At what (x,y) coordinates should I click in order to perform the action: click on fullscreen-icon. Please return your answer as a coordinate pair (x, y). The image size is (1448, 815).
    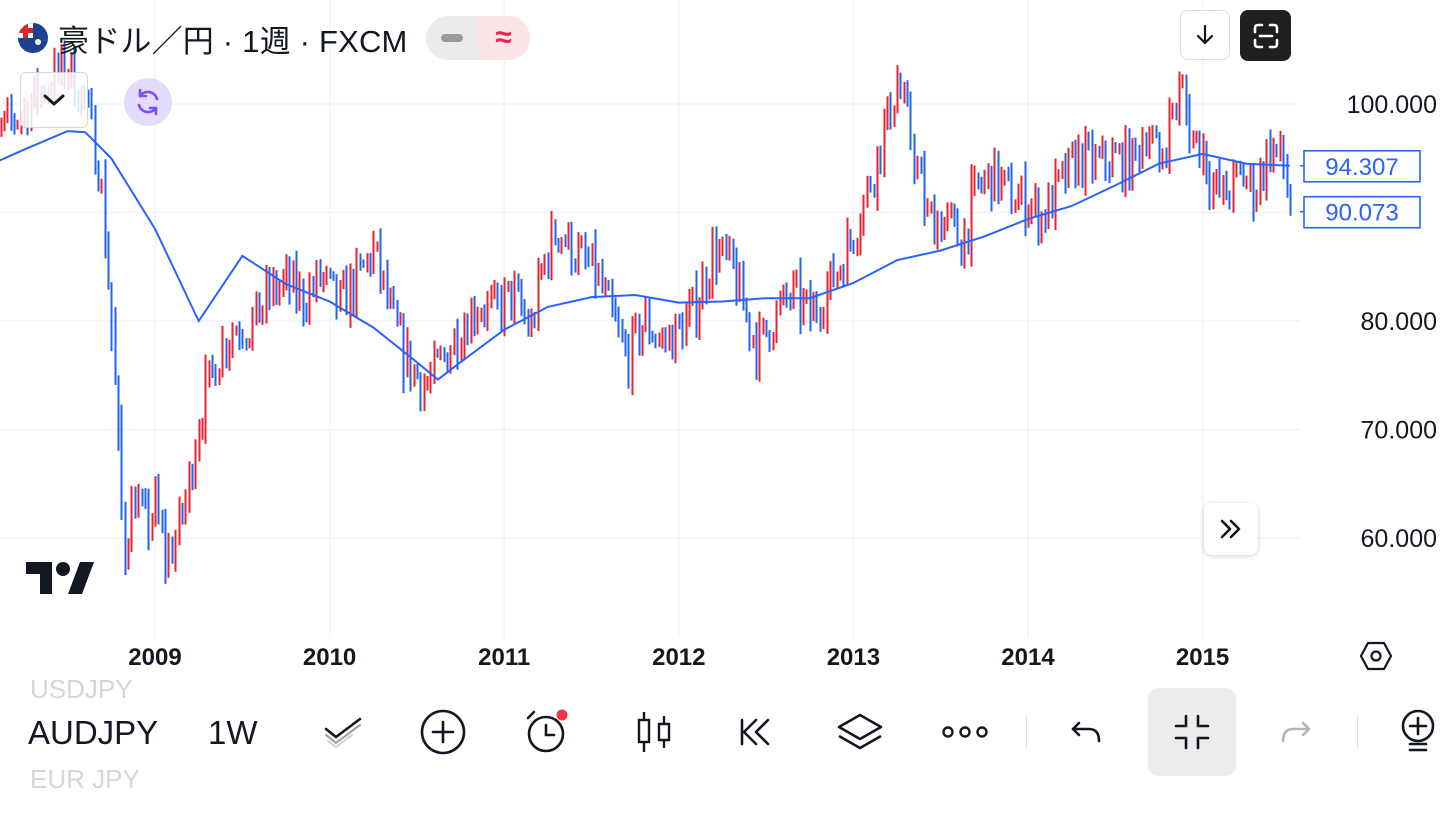
    Looking at the image, I should click on (1265, 35).